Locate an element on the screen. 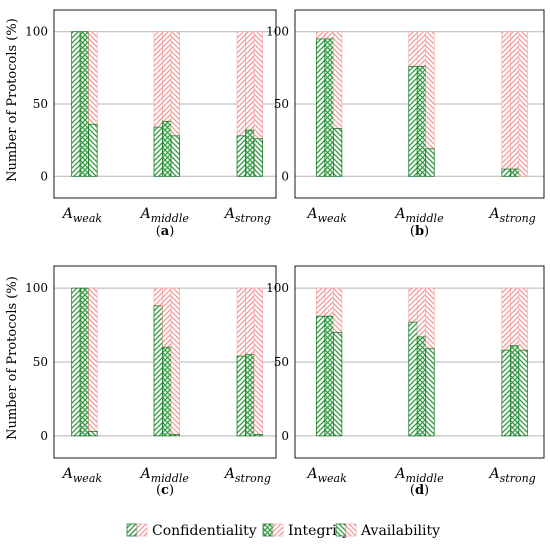  panel-caption: (a) is located at coordinates (165, 231).